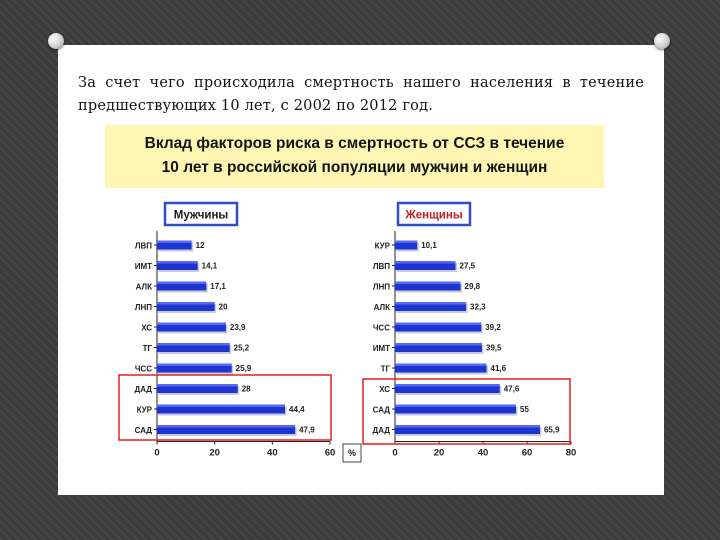 This screenshot has width=720, height=540. Describe the element at coordinates (297, 409) in the screenshot. I see `value-label: 44,4` at that location.